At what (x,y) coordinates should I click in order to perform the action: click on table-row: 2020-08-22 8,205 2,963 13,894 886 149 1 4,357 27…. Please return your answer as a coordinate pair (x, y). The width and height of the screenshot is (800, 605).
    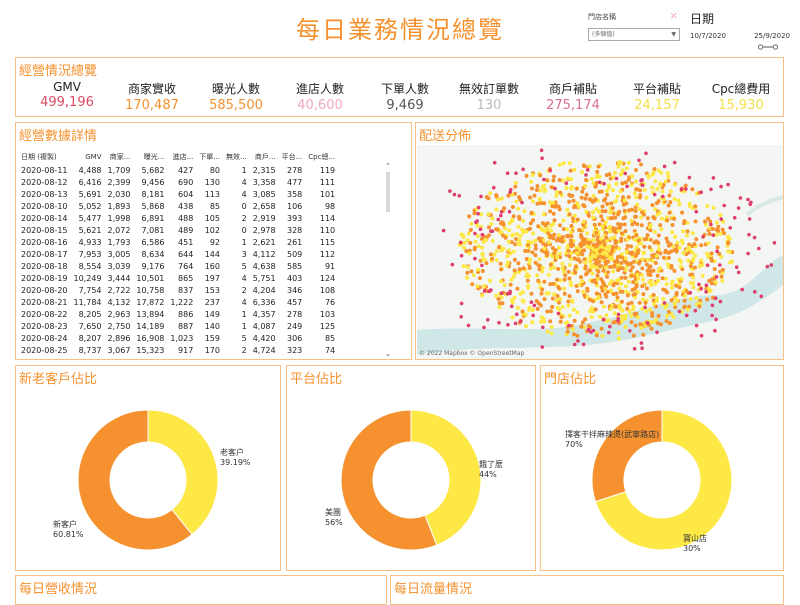
    Looking at the image, I should click on (178, 314).